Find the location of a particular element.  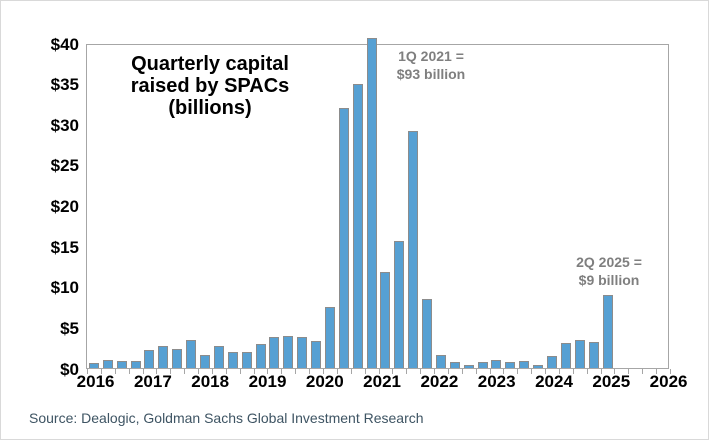

bar-4q-2024 is located at coordinates (579, 353).